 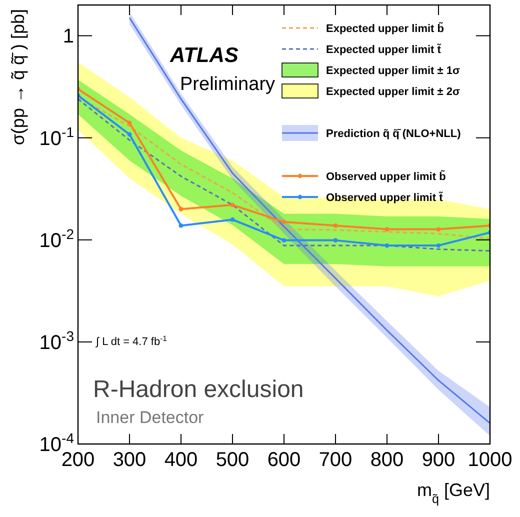 I want to click on legend-label: Expected upper limit b̃, so click(x=385, y=28).